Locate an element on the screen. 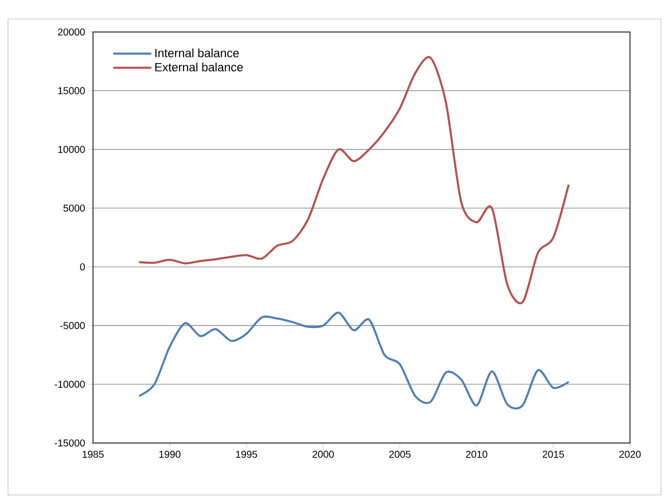  x-tick-label: 1985 is located at coordinates (93, 454).